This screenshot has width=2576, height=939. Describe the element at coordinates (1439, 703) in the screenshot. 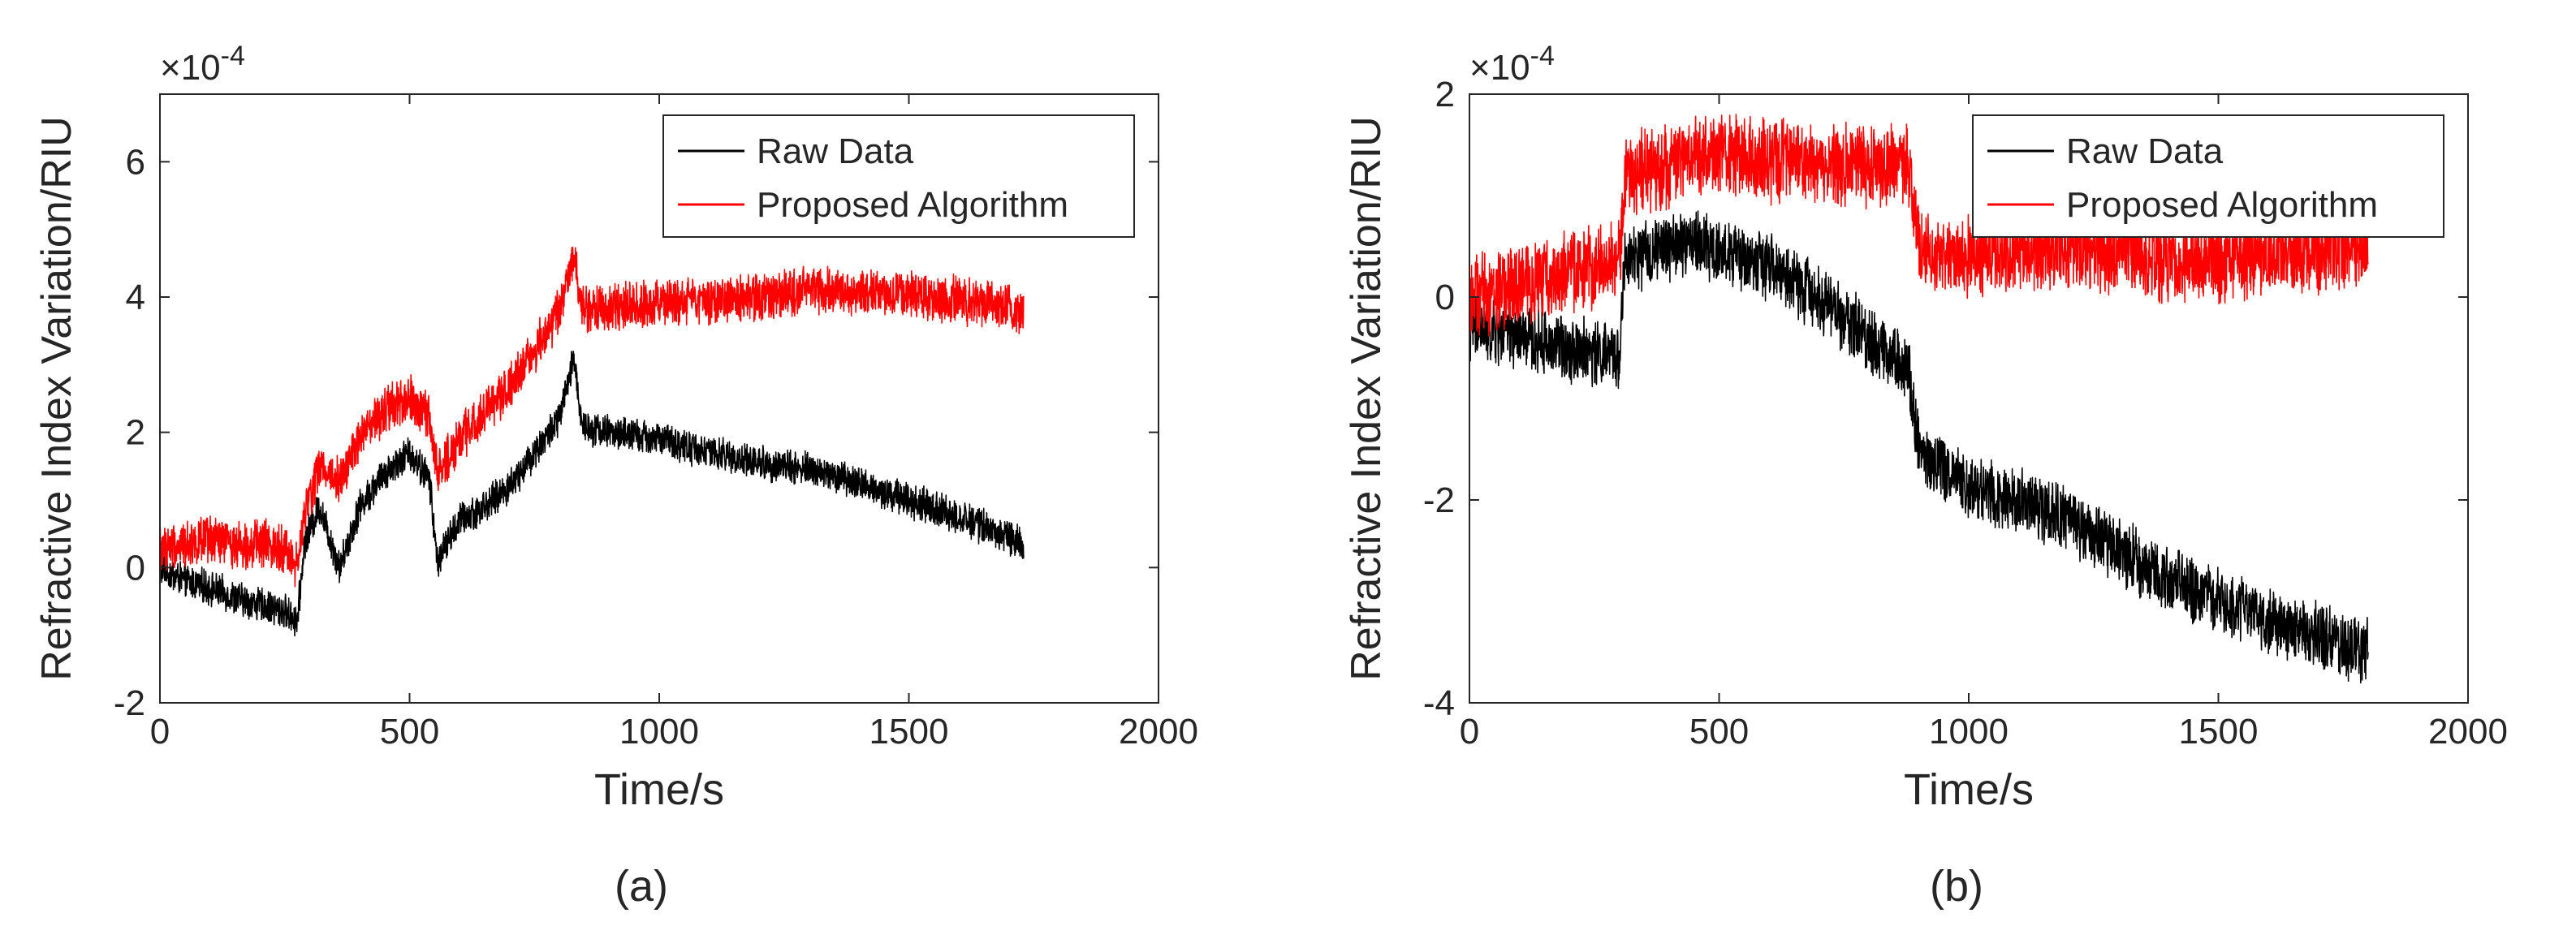

I see `y-tick-label: -4` at that location.